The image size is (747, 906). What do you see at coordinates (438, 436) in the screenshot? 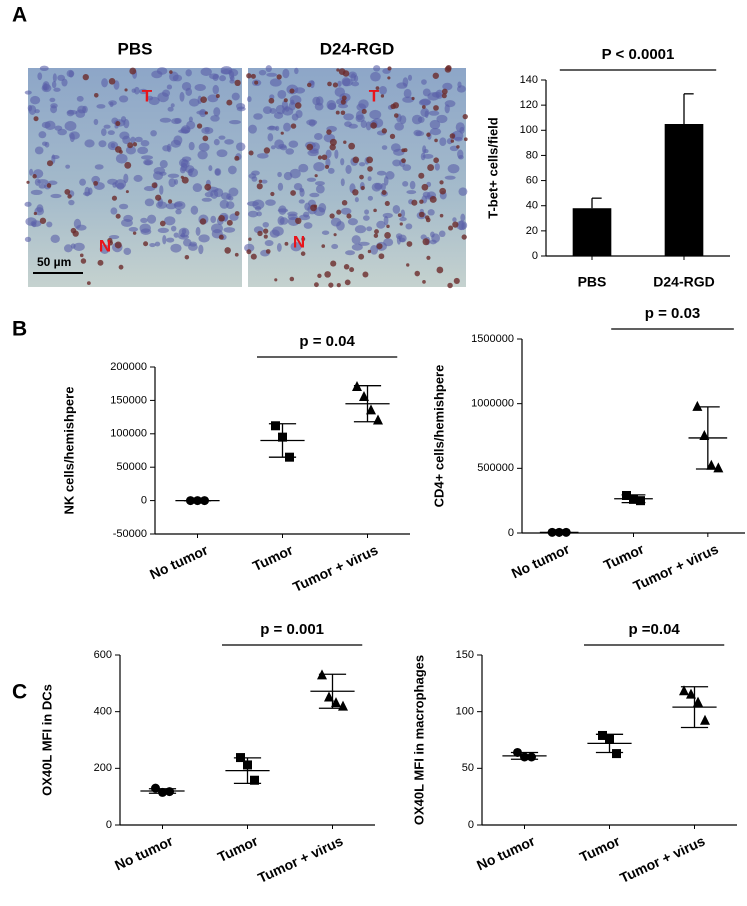
I see `y-axis-label: CD4+ cells/hemishpere` at bounding box center [438, 436].